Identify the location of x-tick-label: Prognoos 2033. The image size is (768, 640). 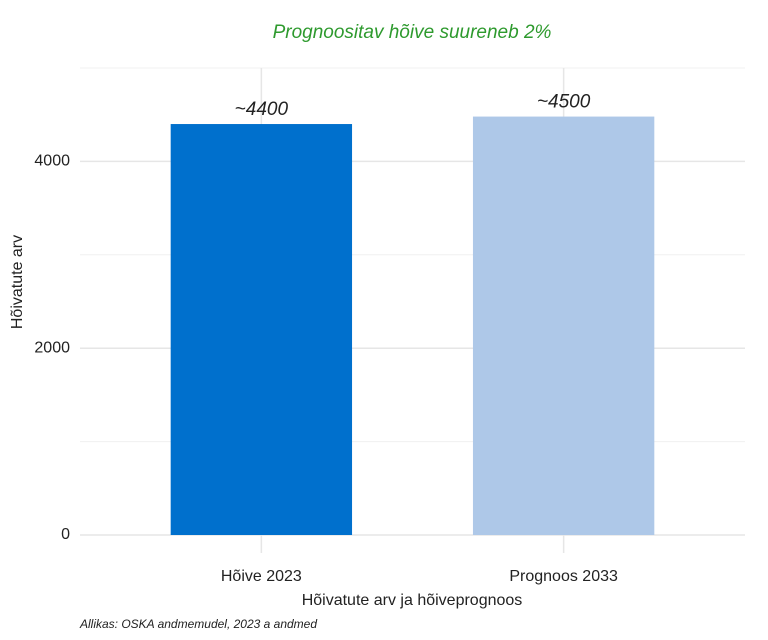
(563, 576).